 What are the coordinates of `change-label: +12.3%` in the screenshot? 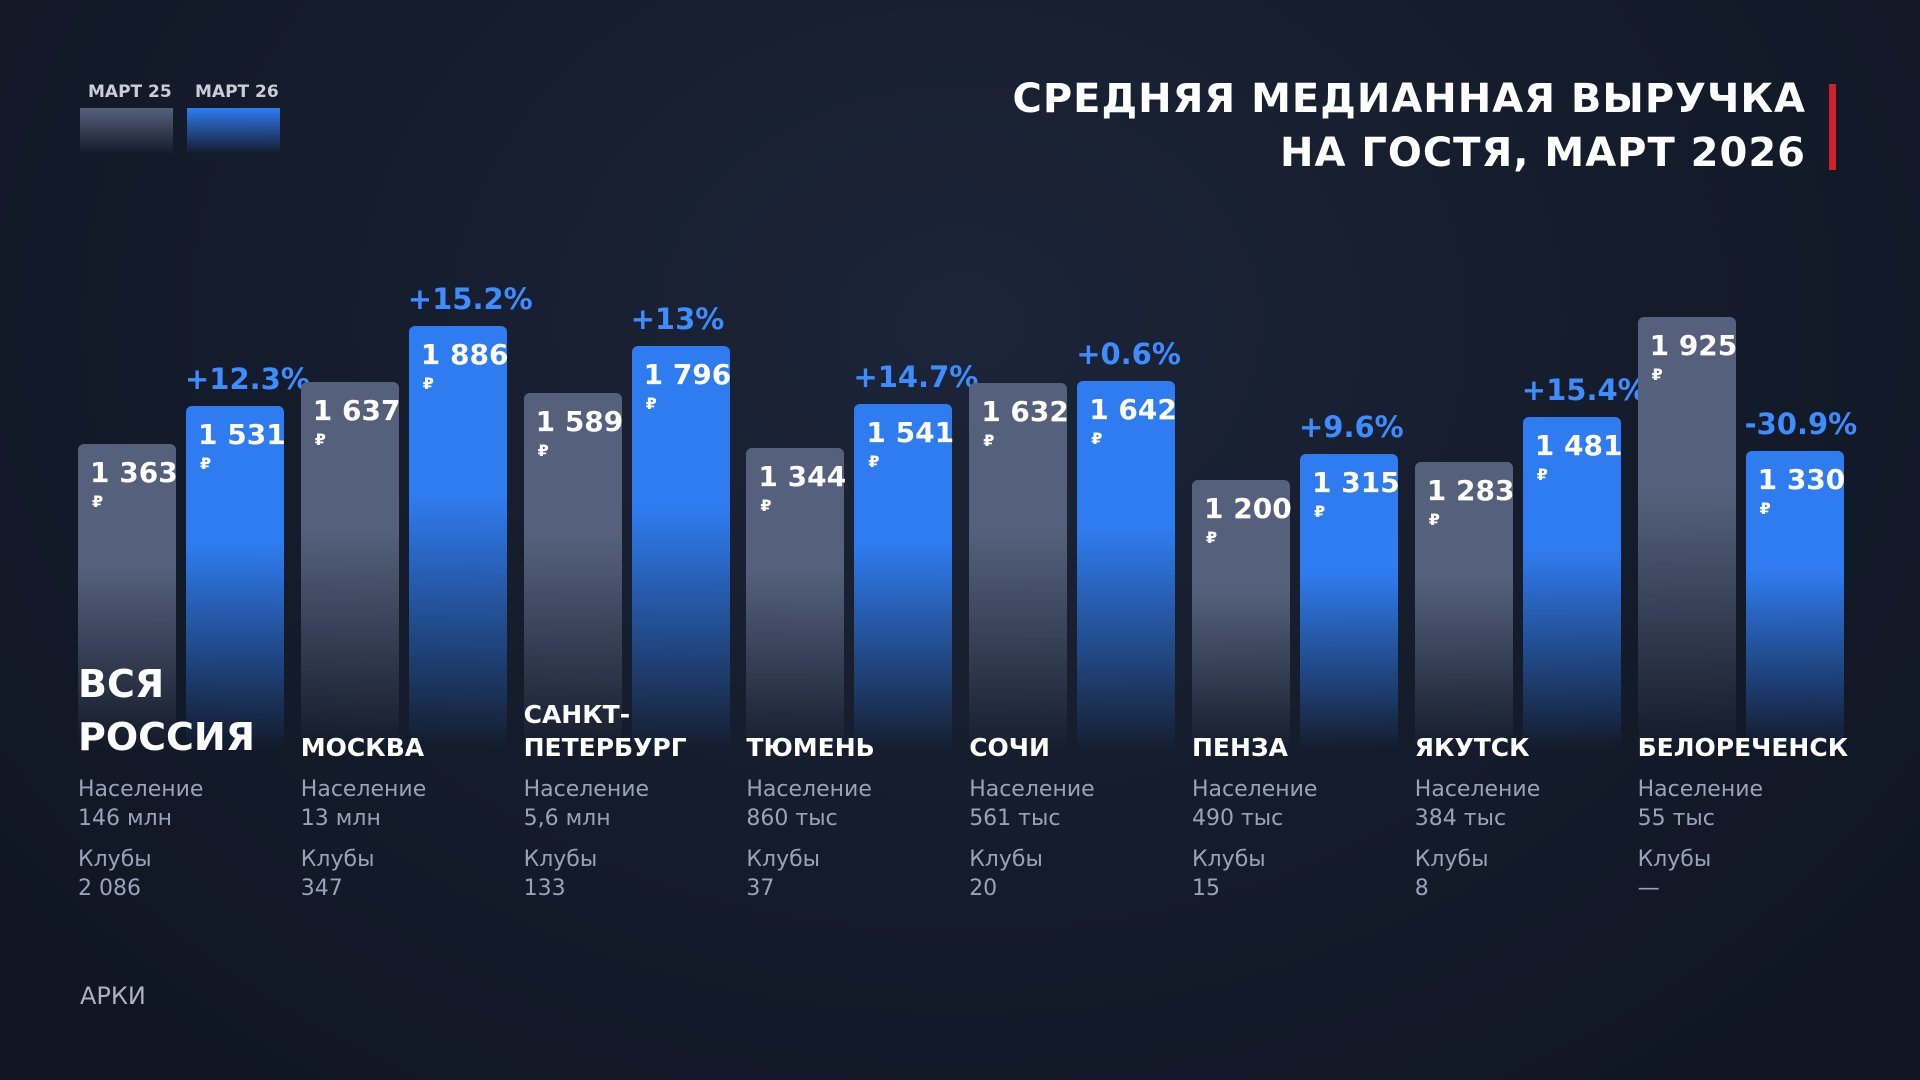 It's located at (247, 378).